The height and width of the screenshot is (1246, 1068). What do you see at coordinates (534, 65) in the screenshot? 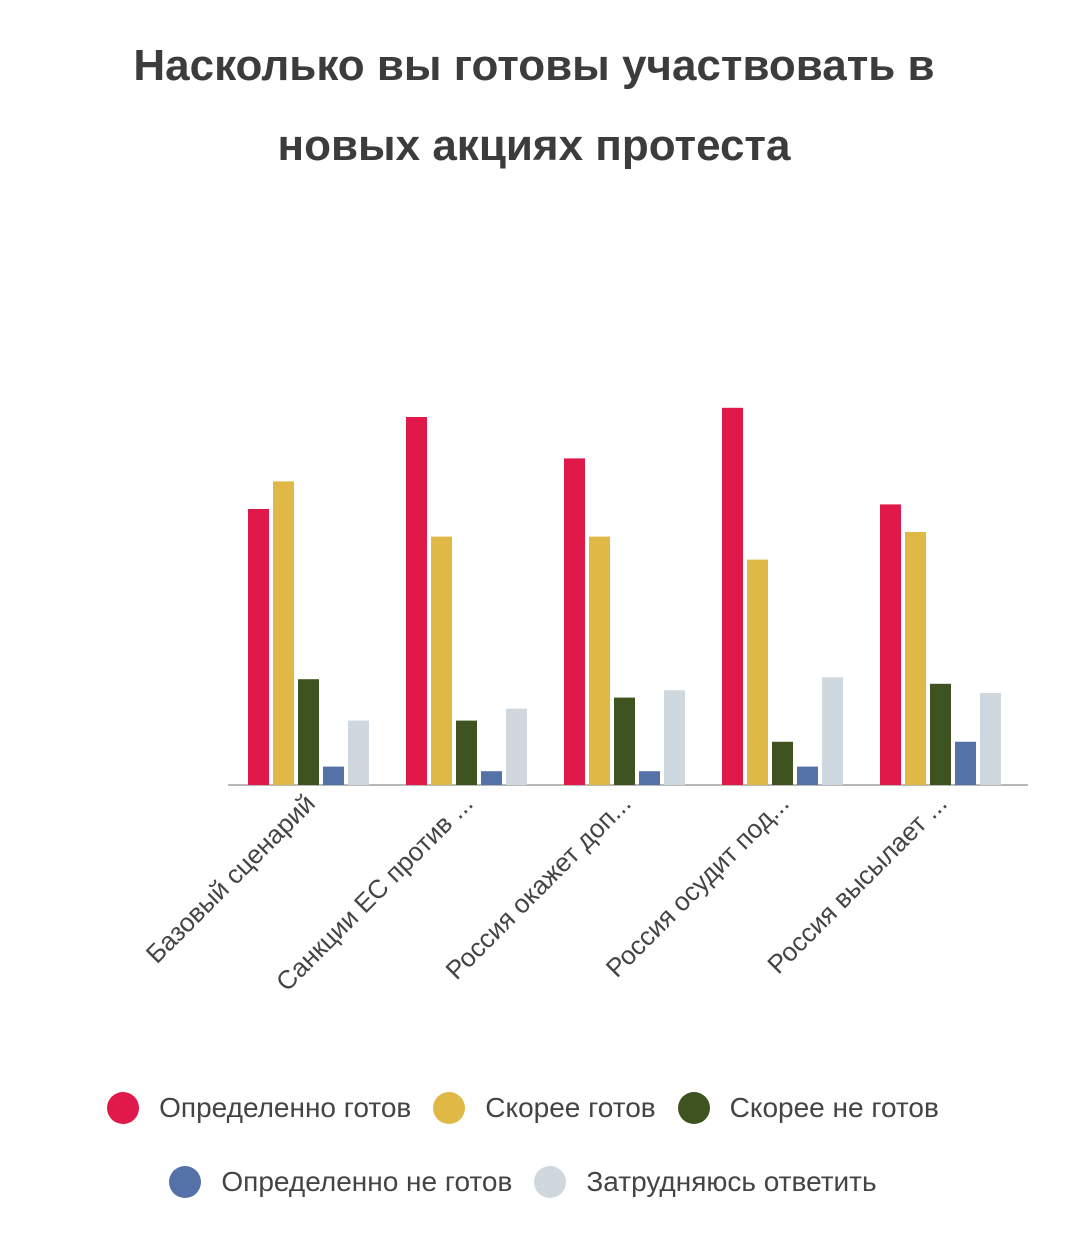
I see `chart-title-line-1: Насколько вы готовы участвовать в` at bounding box center [534, 65].